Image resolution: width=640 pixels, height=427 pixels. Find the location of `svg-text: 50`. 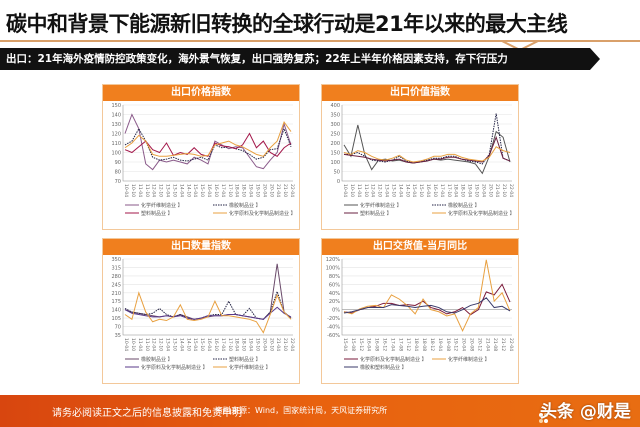

svg-text: 50 is located at coordinates (337, 173).